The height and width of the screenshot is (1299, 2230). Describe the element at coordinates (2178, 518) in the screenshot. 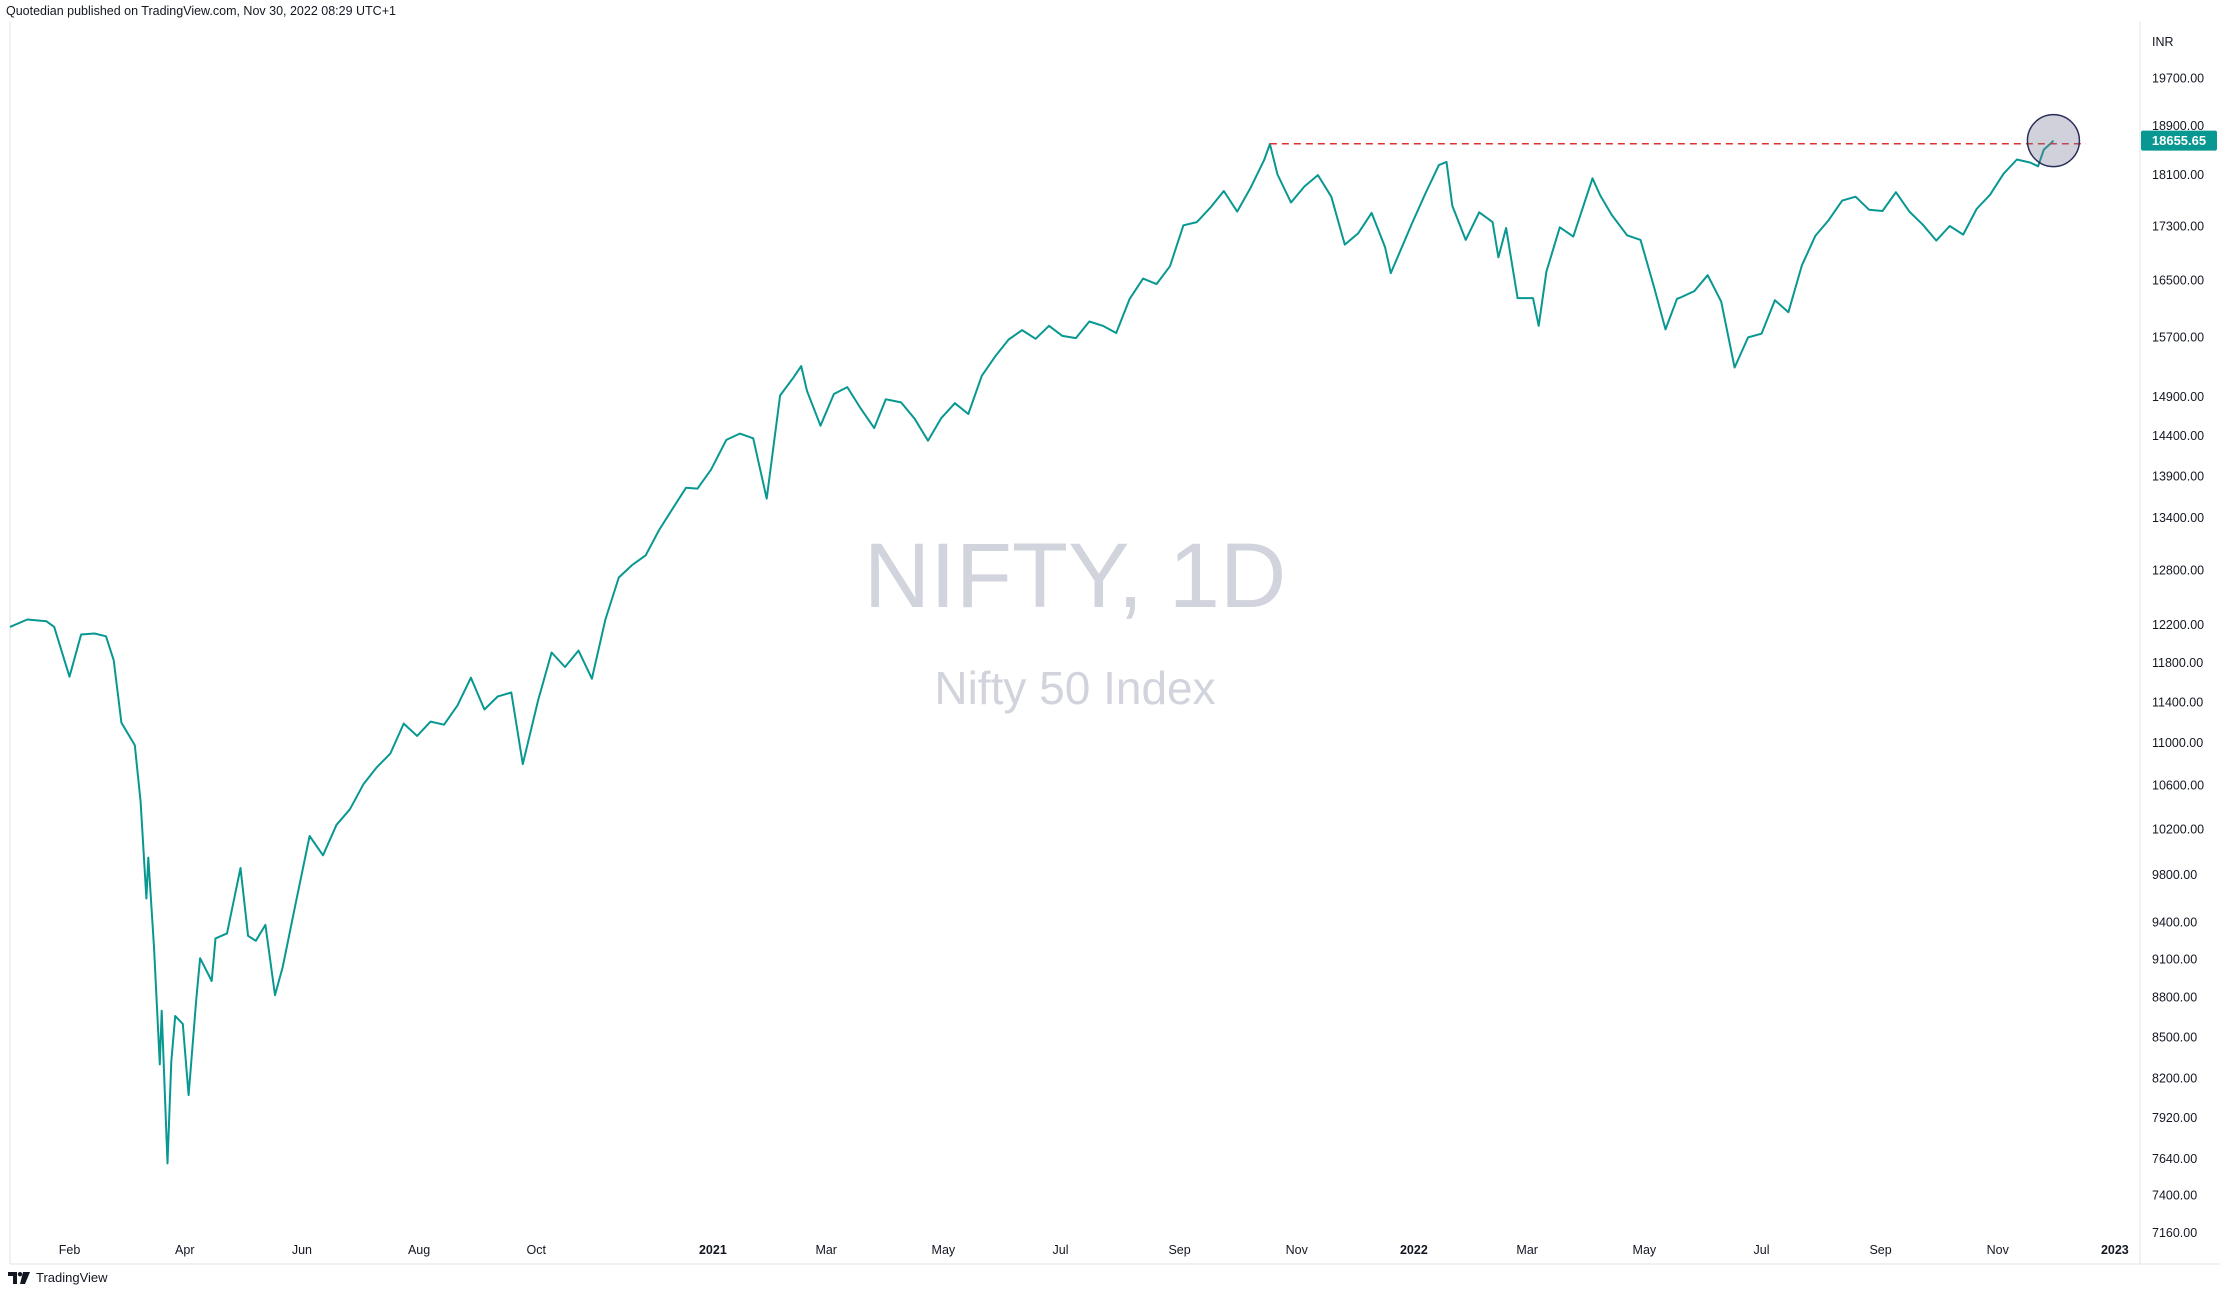

I see `y-tick-label: 13400.00` at that location.